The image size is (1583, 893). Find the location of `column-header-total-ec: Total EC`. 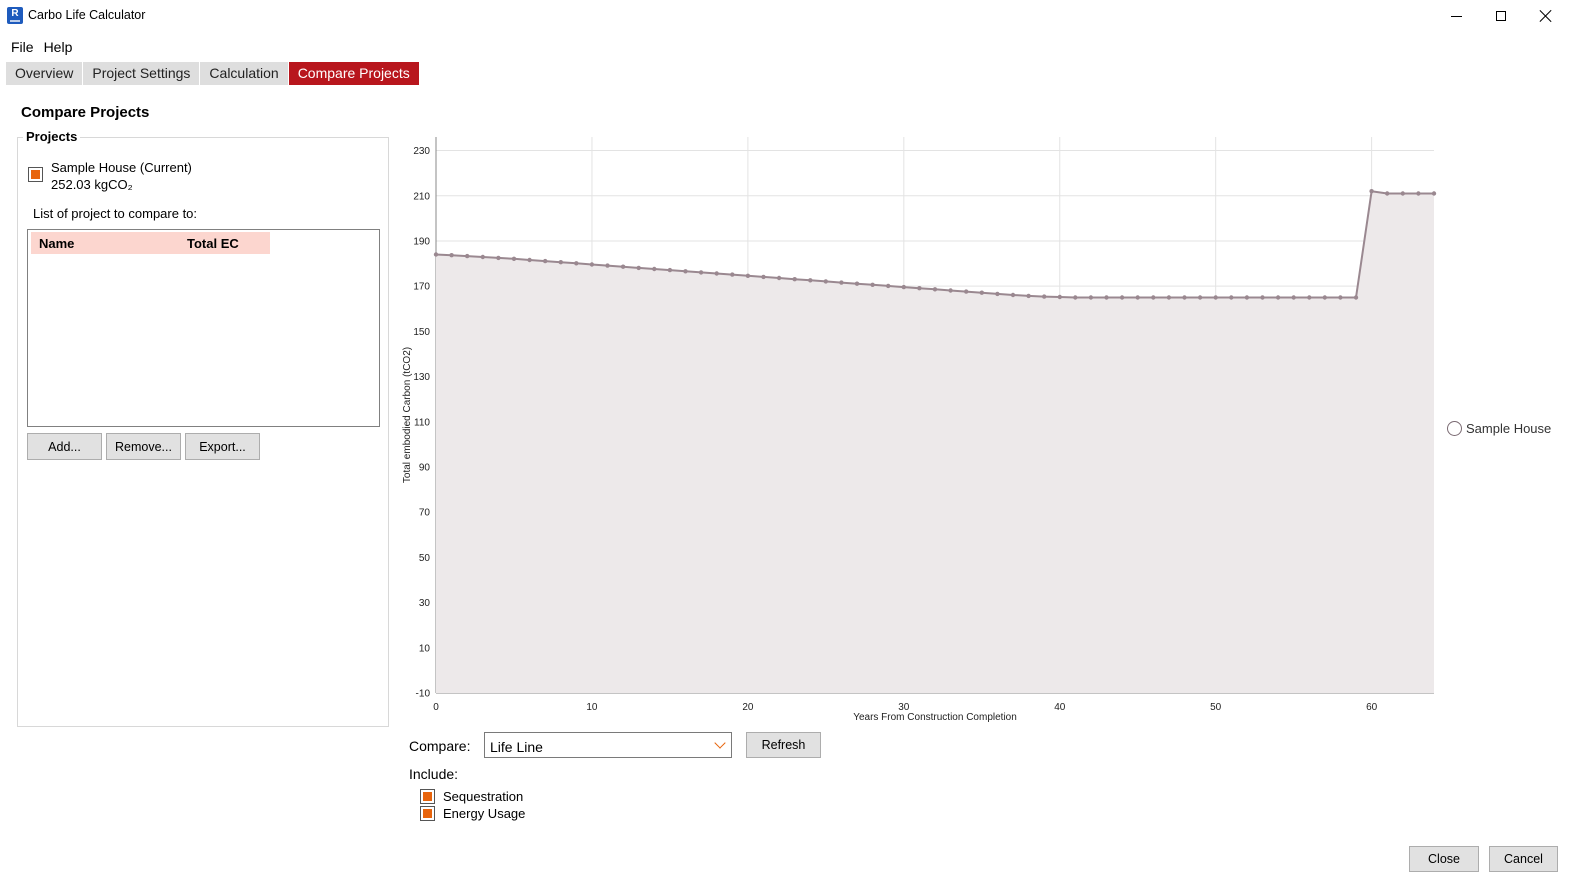

column-header-total-ec: Total EC is located at coordinates (213, 243).